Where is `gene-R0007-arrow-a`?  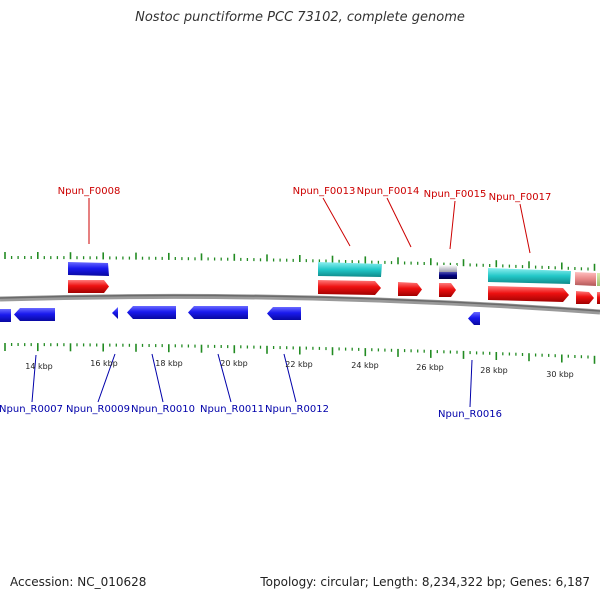
gene-R0007-arrow-a is located at coordinates (5, 315).